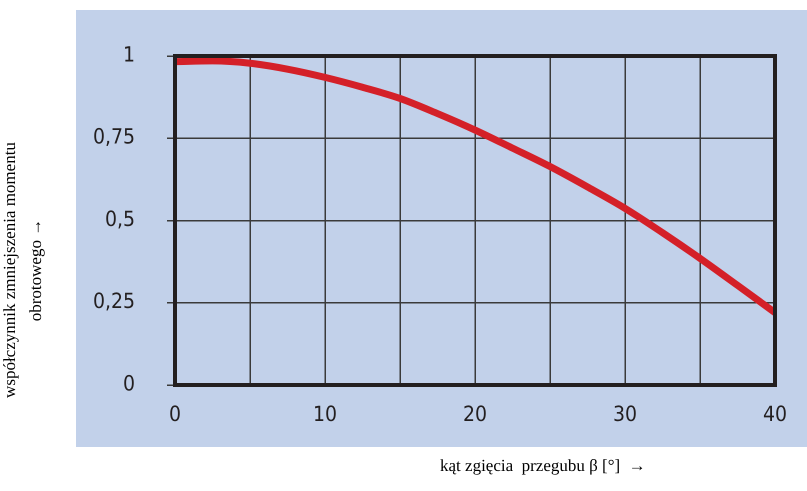  I want to click on x-tick-label: 40, so click(775, 414).